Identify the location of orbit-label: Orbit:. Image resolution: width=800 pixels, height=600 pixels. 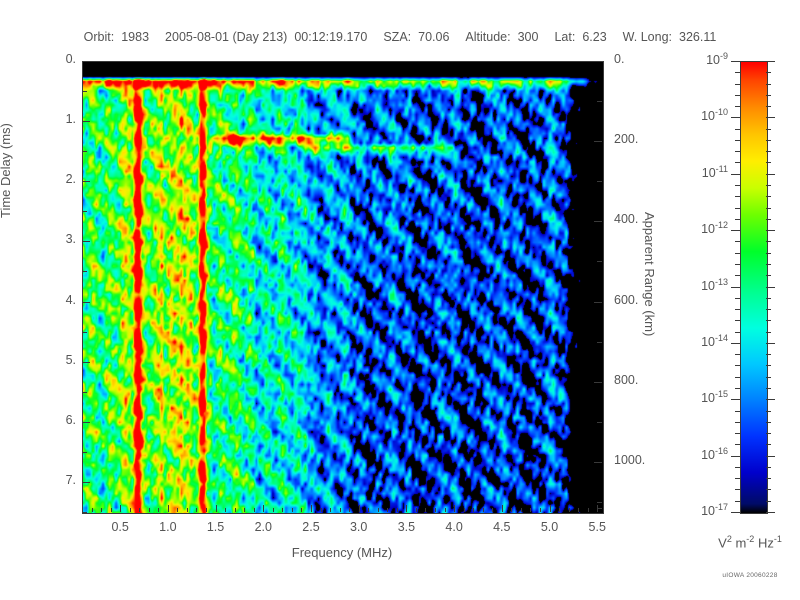
(99, 37).